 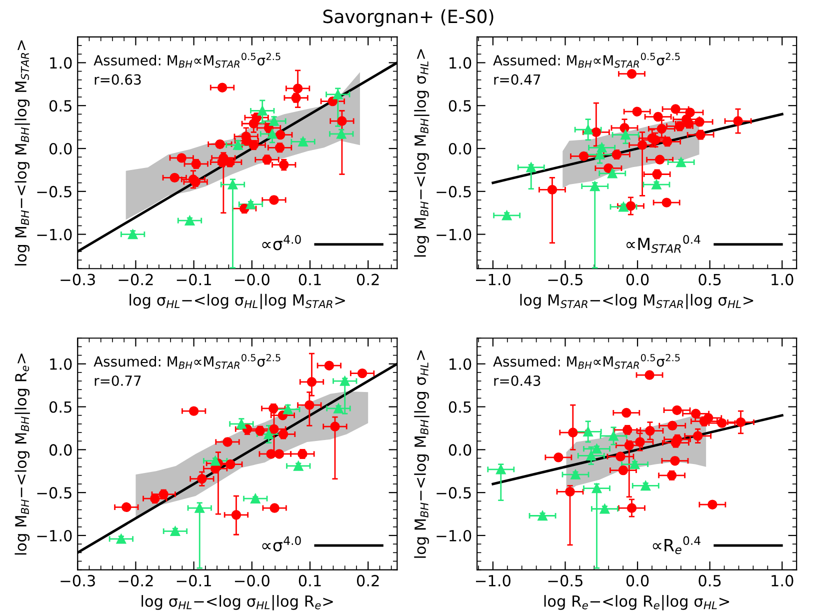 What do you see at coordinates (517, 79) in the screenshot?
I see `annotation: r=0.47` at bounding box center [517, 79].